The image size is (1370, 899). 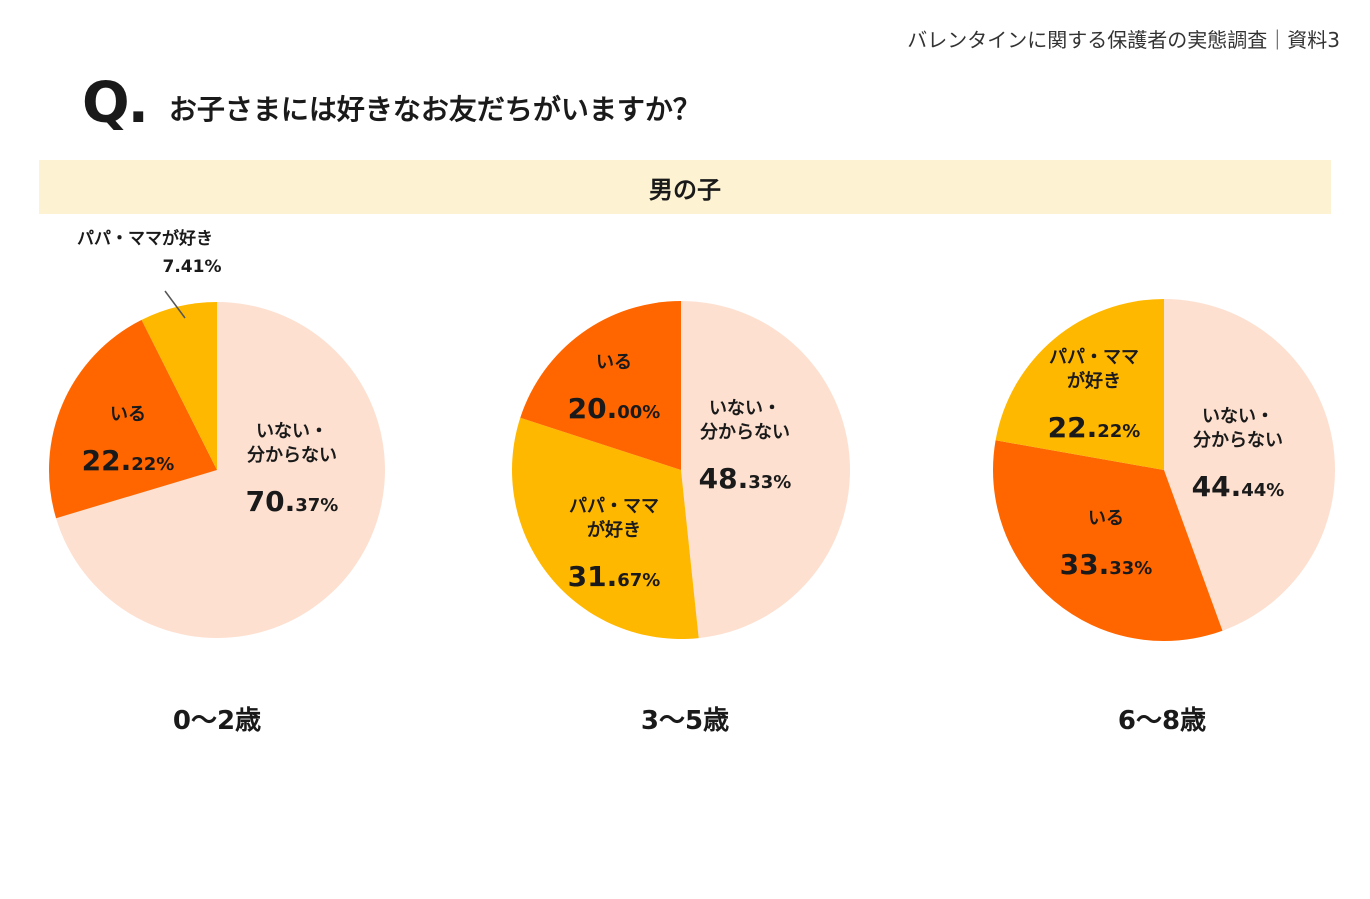 What do you see at coordinates (638, 580) in the screenshot?
I see `value-decimal: 67%` at bounding box center [638, 580].